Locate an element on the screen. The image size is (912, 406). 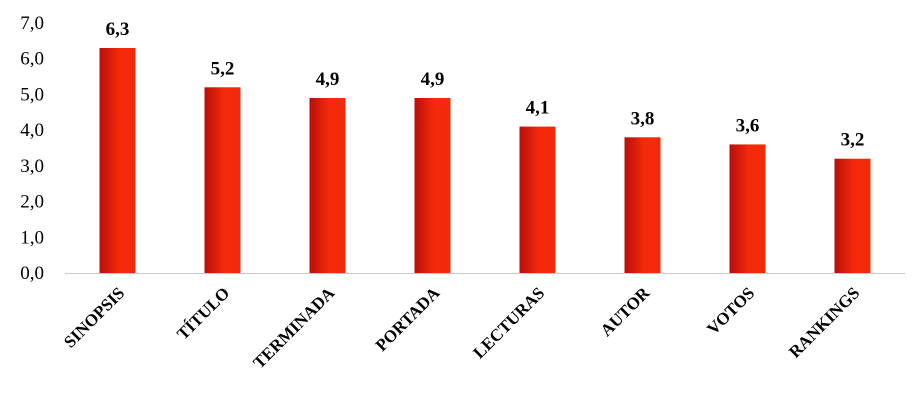
data-label: 3,2 is located at coordinates (853, 140).